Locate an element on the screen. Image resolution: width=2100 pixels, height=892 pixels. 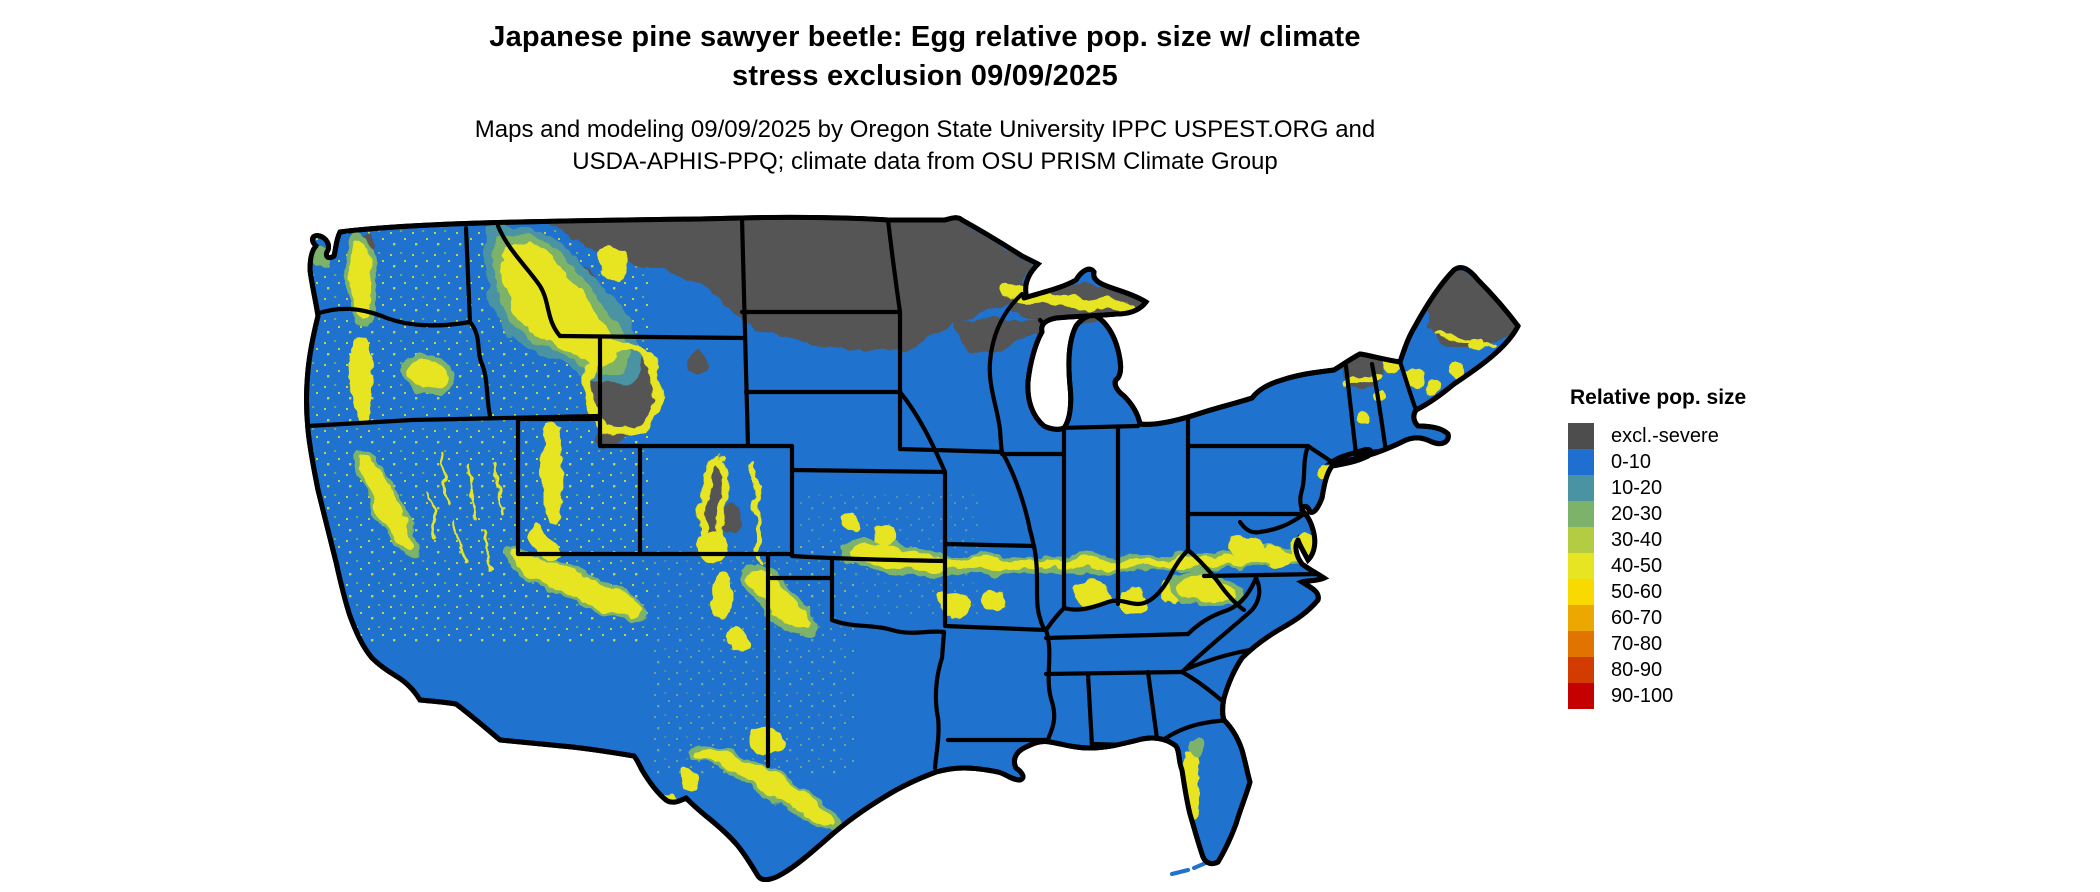
legend-label: 10-20 is located at coordinates (1637, 487).